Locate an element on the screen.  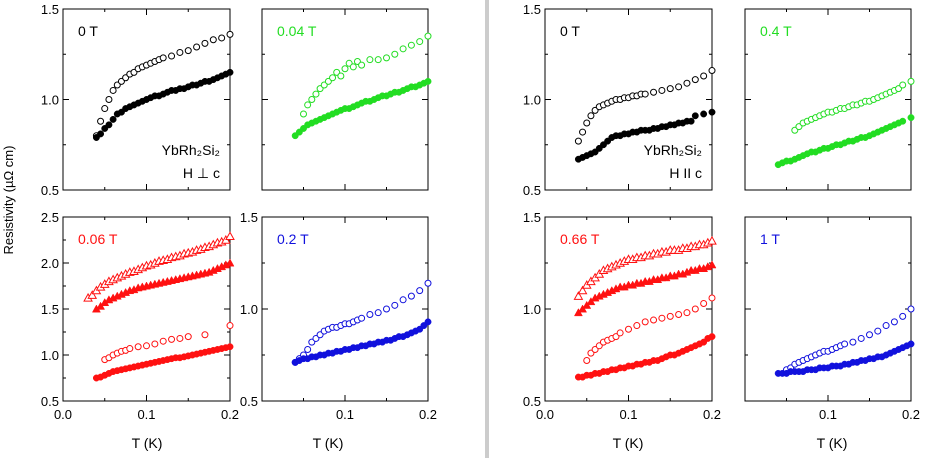
compound-label: YbRh₂Si₂ is located at coordinates (191, 150).